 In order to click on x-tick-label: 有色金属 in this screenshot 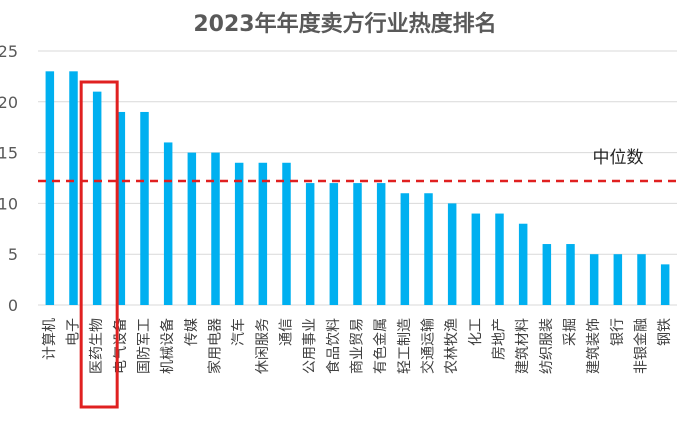, I will do `click(380, 346)`.